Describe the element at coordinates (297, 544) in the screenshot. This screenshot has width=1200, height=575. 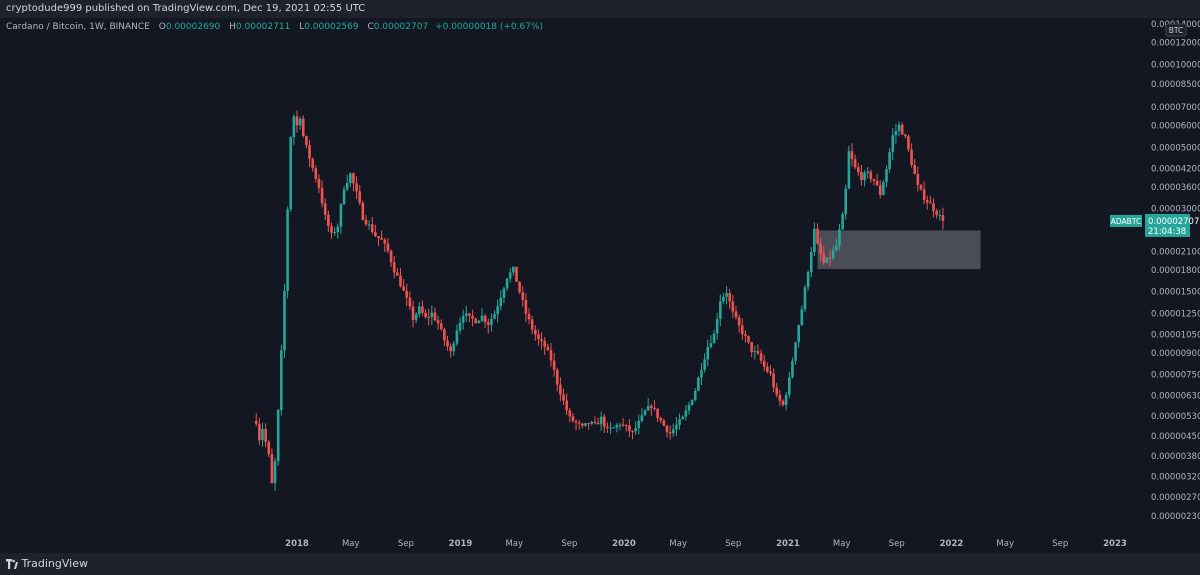
I see `x-tick-label: 2018` at that location.